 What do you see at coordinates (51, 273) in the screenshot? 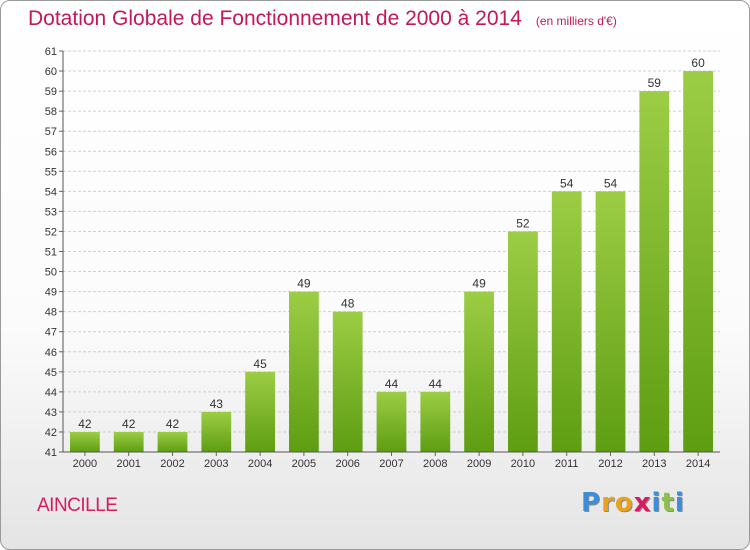
I see `y-tick-label: 50` at bounding box center [51, 273].